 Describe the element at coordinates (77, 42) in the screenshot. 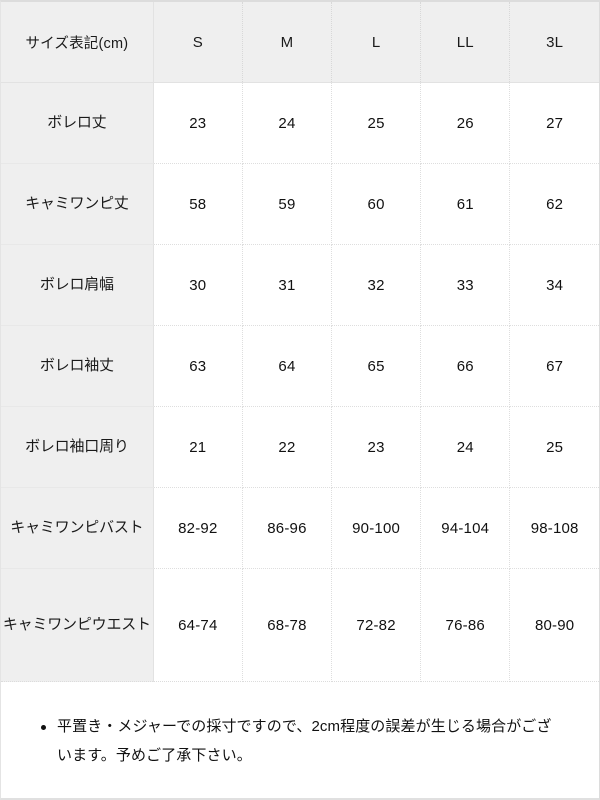

I see `column-header-measurement: サイズ表記(cm)` at that location.